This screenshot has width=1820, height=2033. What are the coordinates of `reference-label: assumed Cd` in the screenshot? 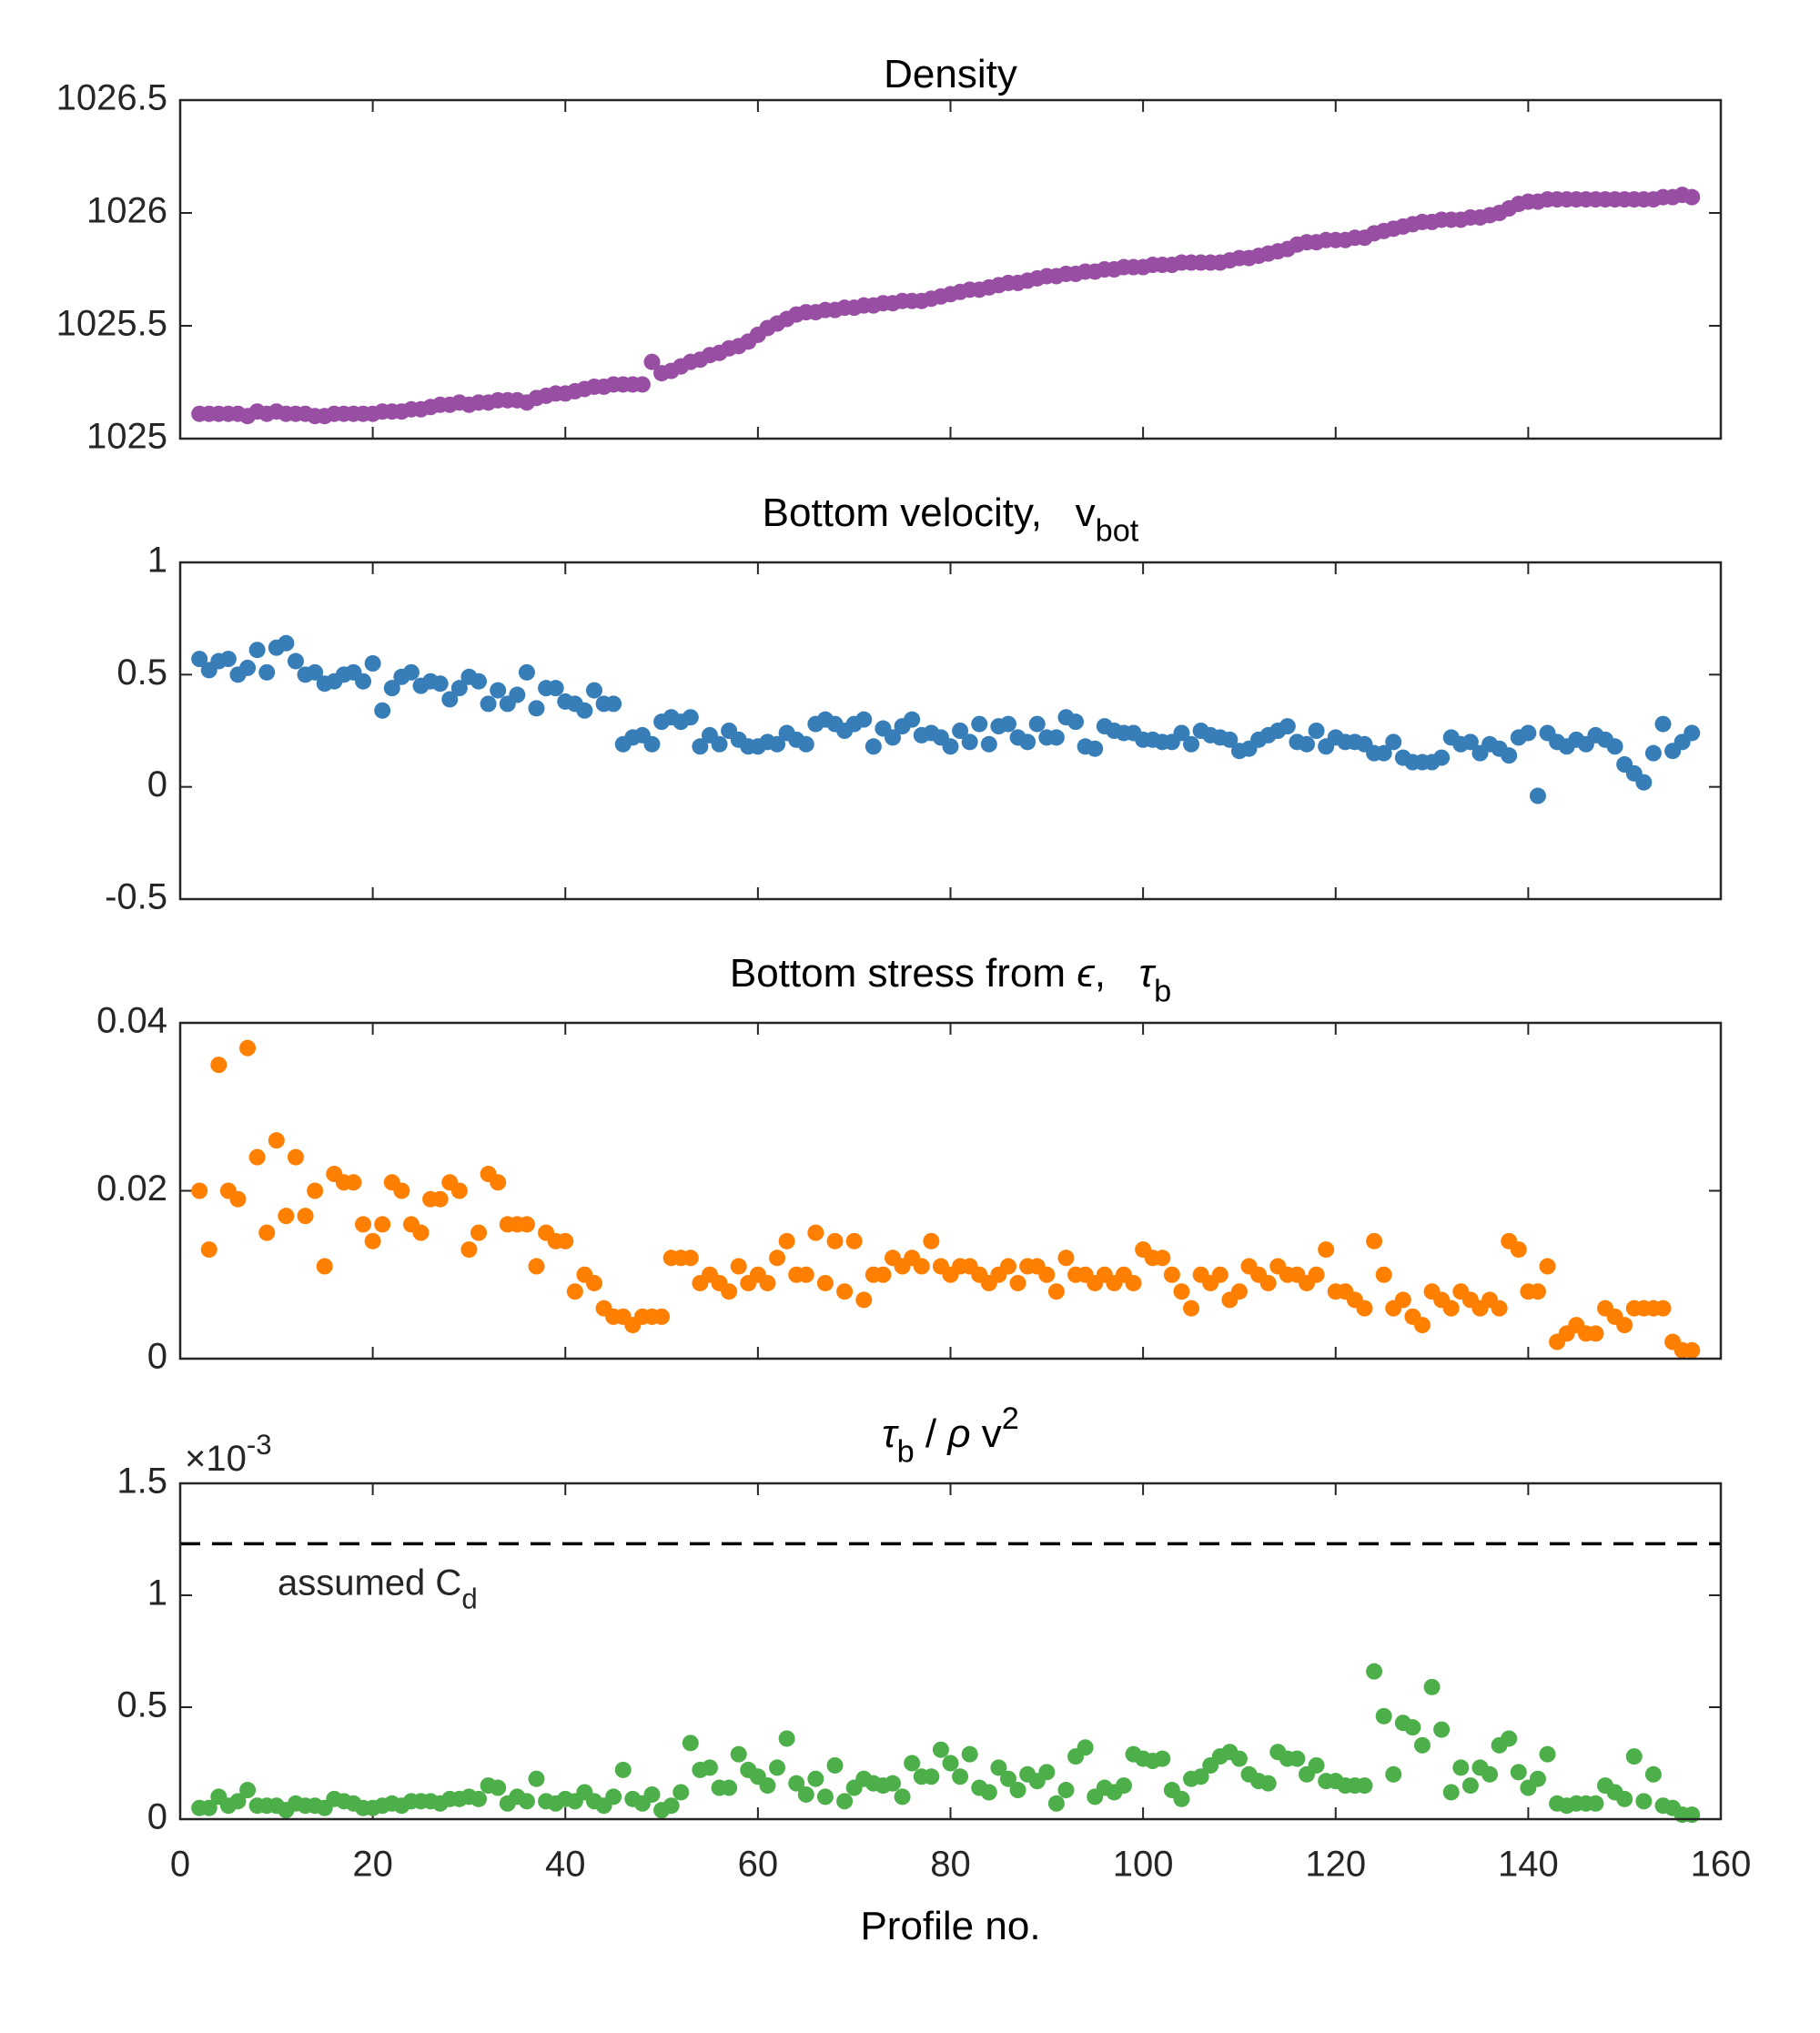 It's located at (378, 1588).